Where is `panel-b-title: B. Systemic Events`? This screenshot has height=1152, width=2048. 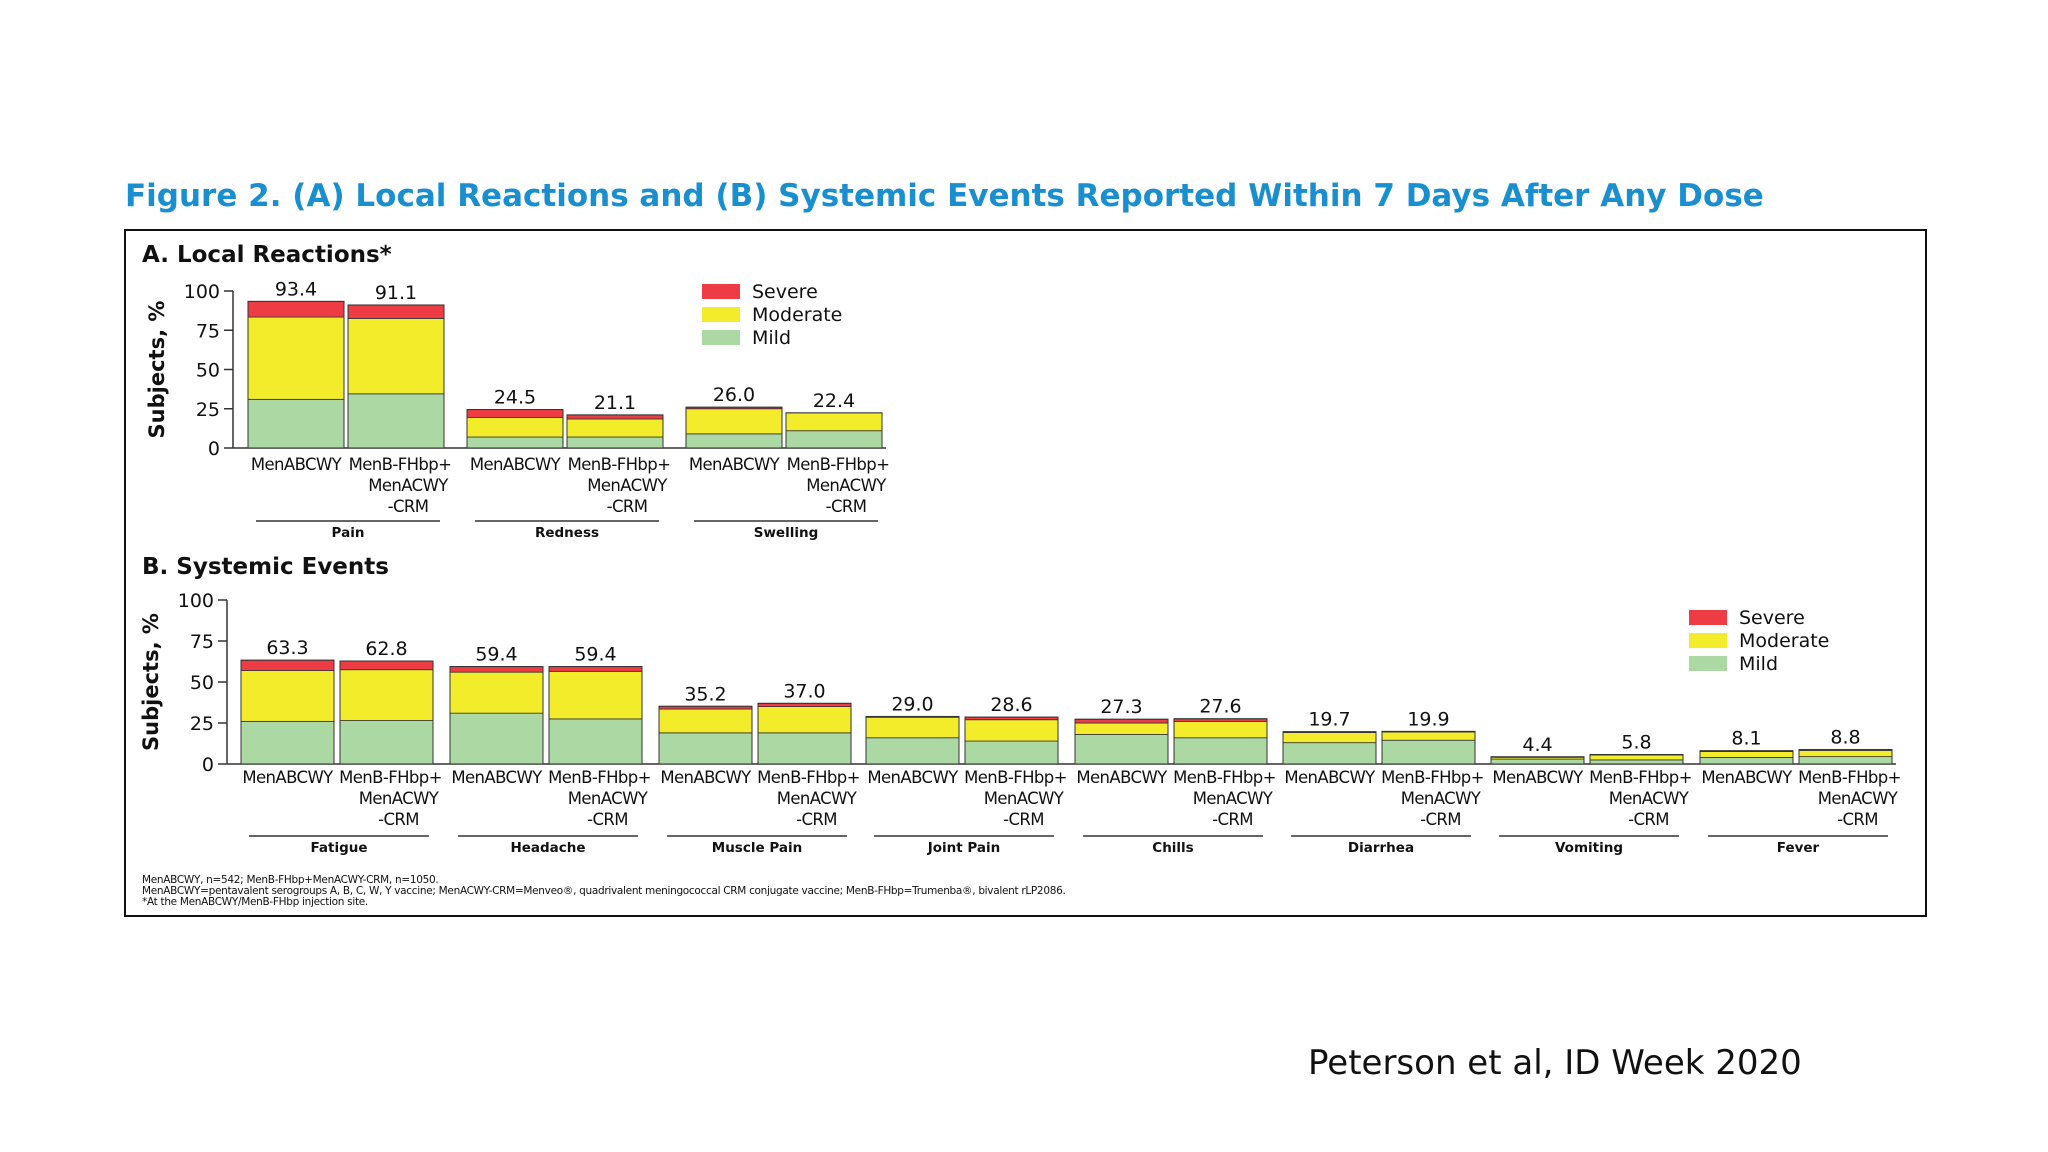 panel-b-title: B. Systemic Events is located at coordinates (265, 567).